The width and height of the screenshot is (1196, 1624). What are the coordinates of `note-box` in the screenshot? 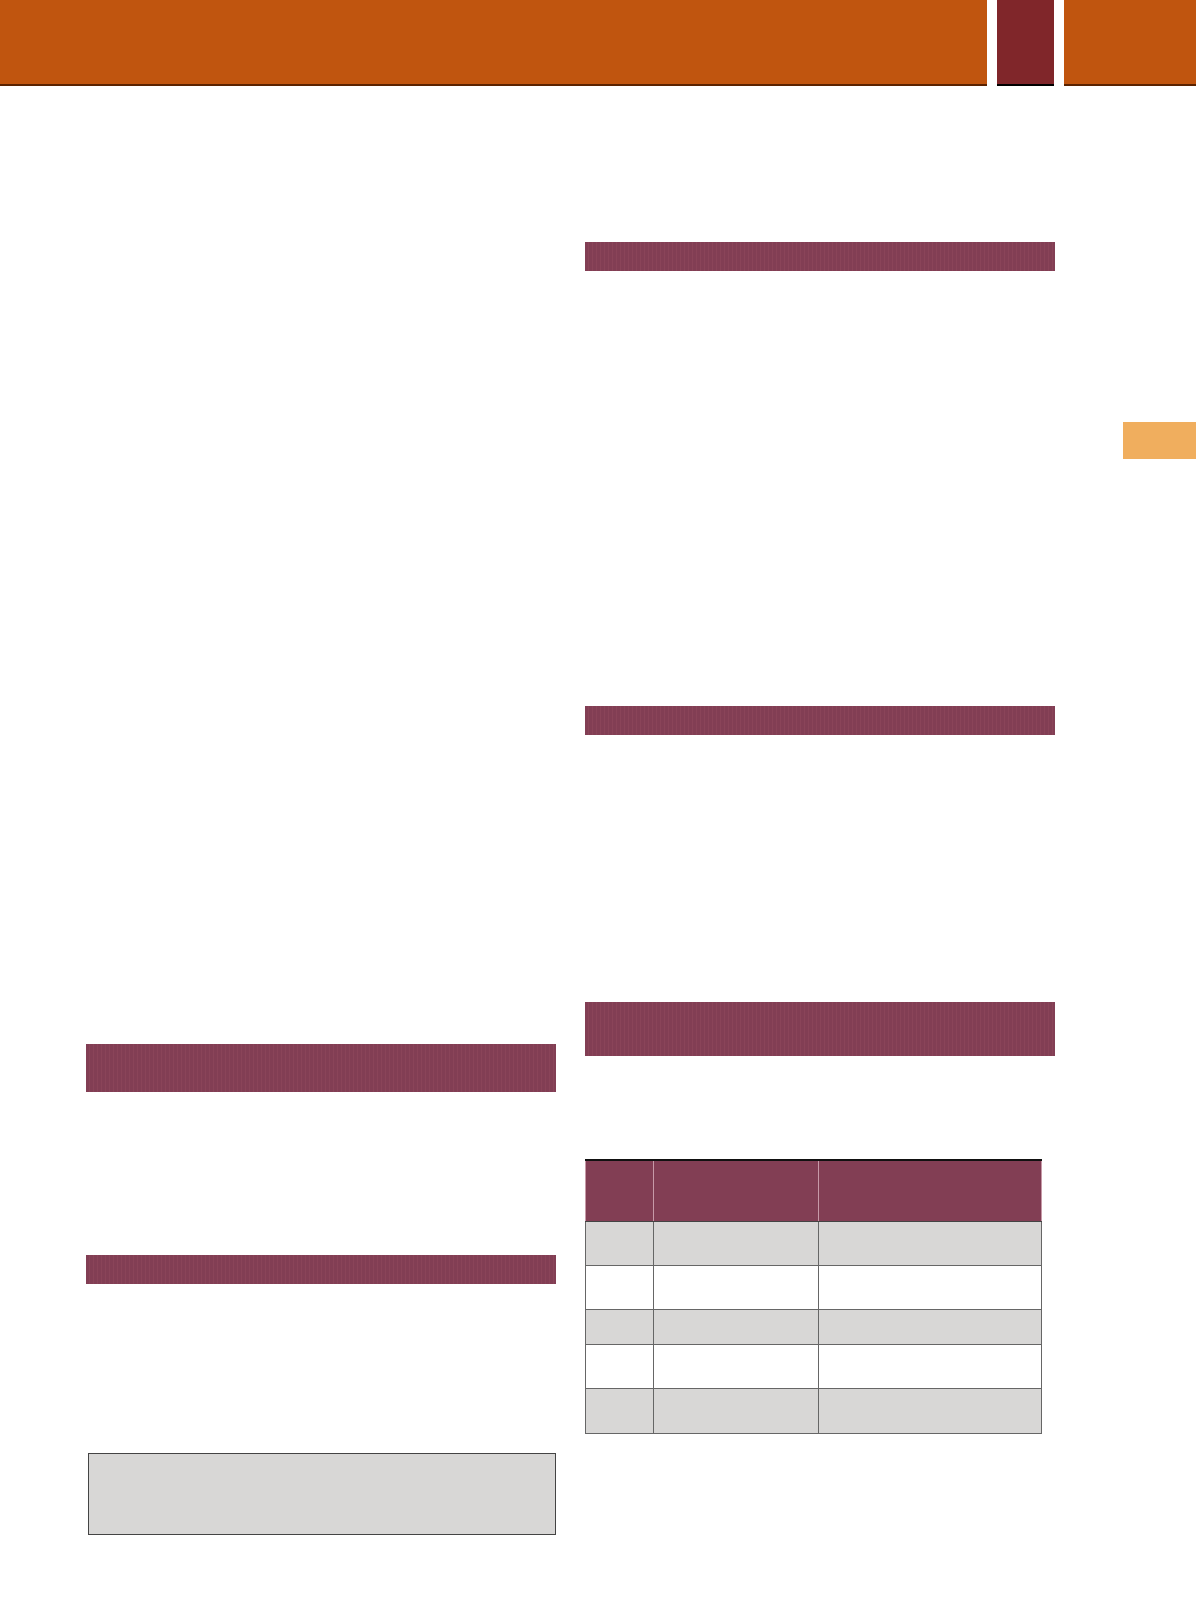 It's located at (322, 1494).